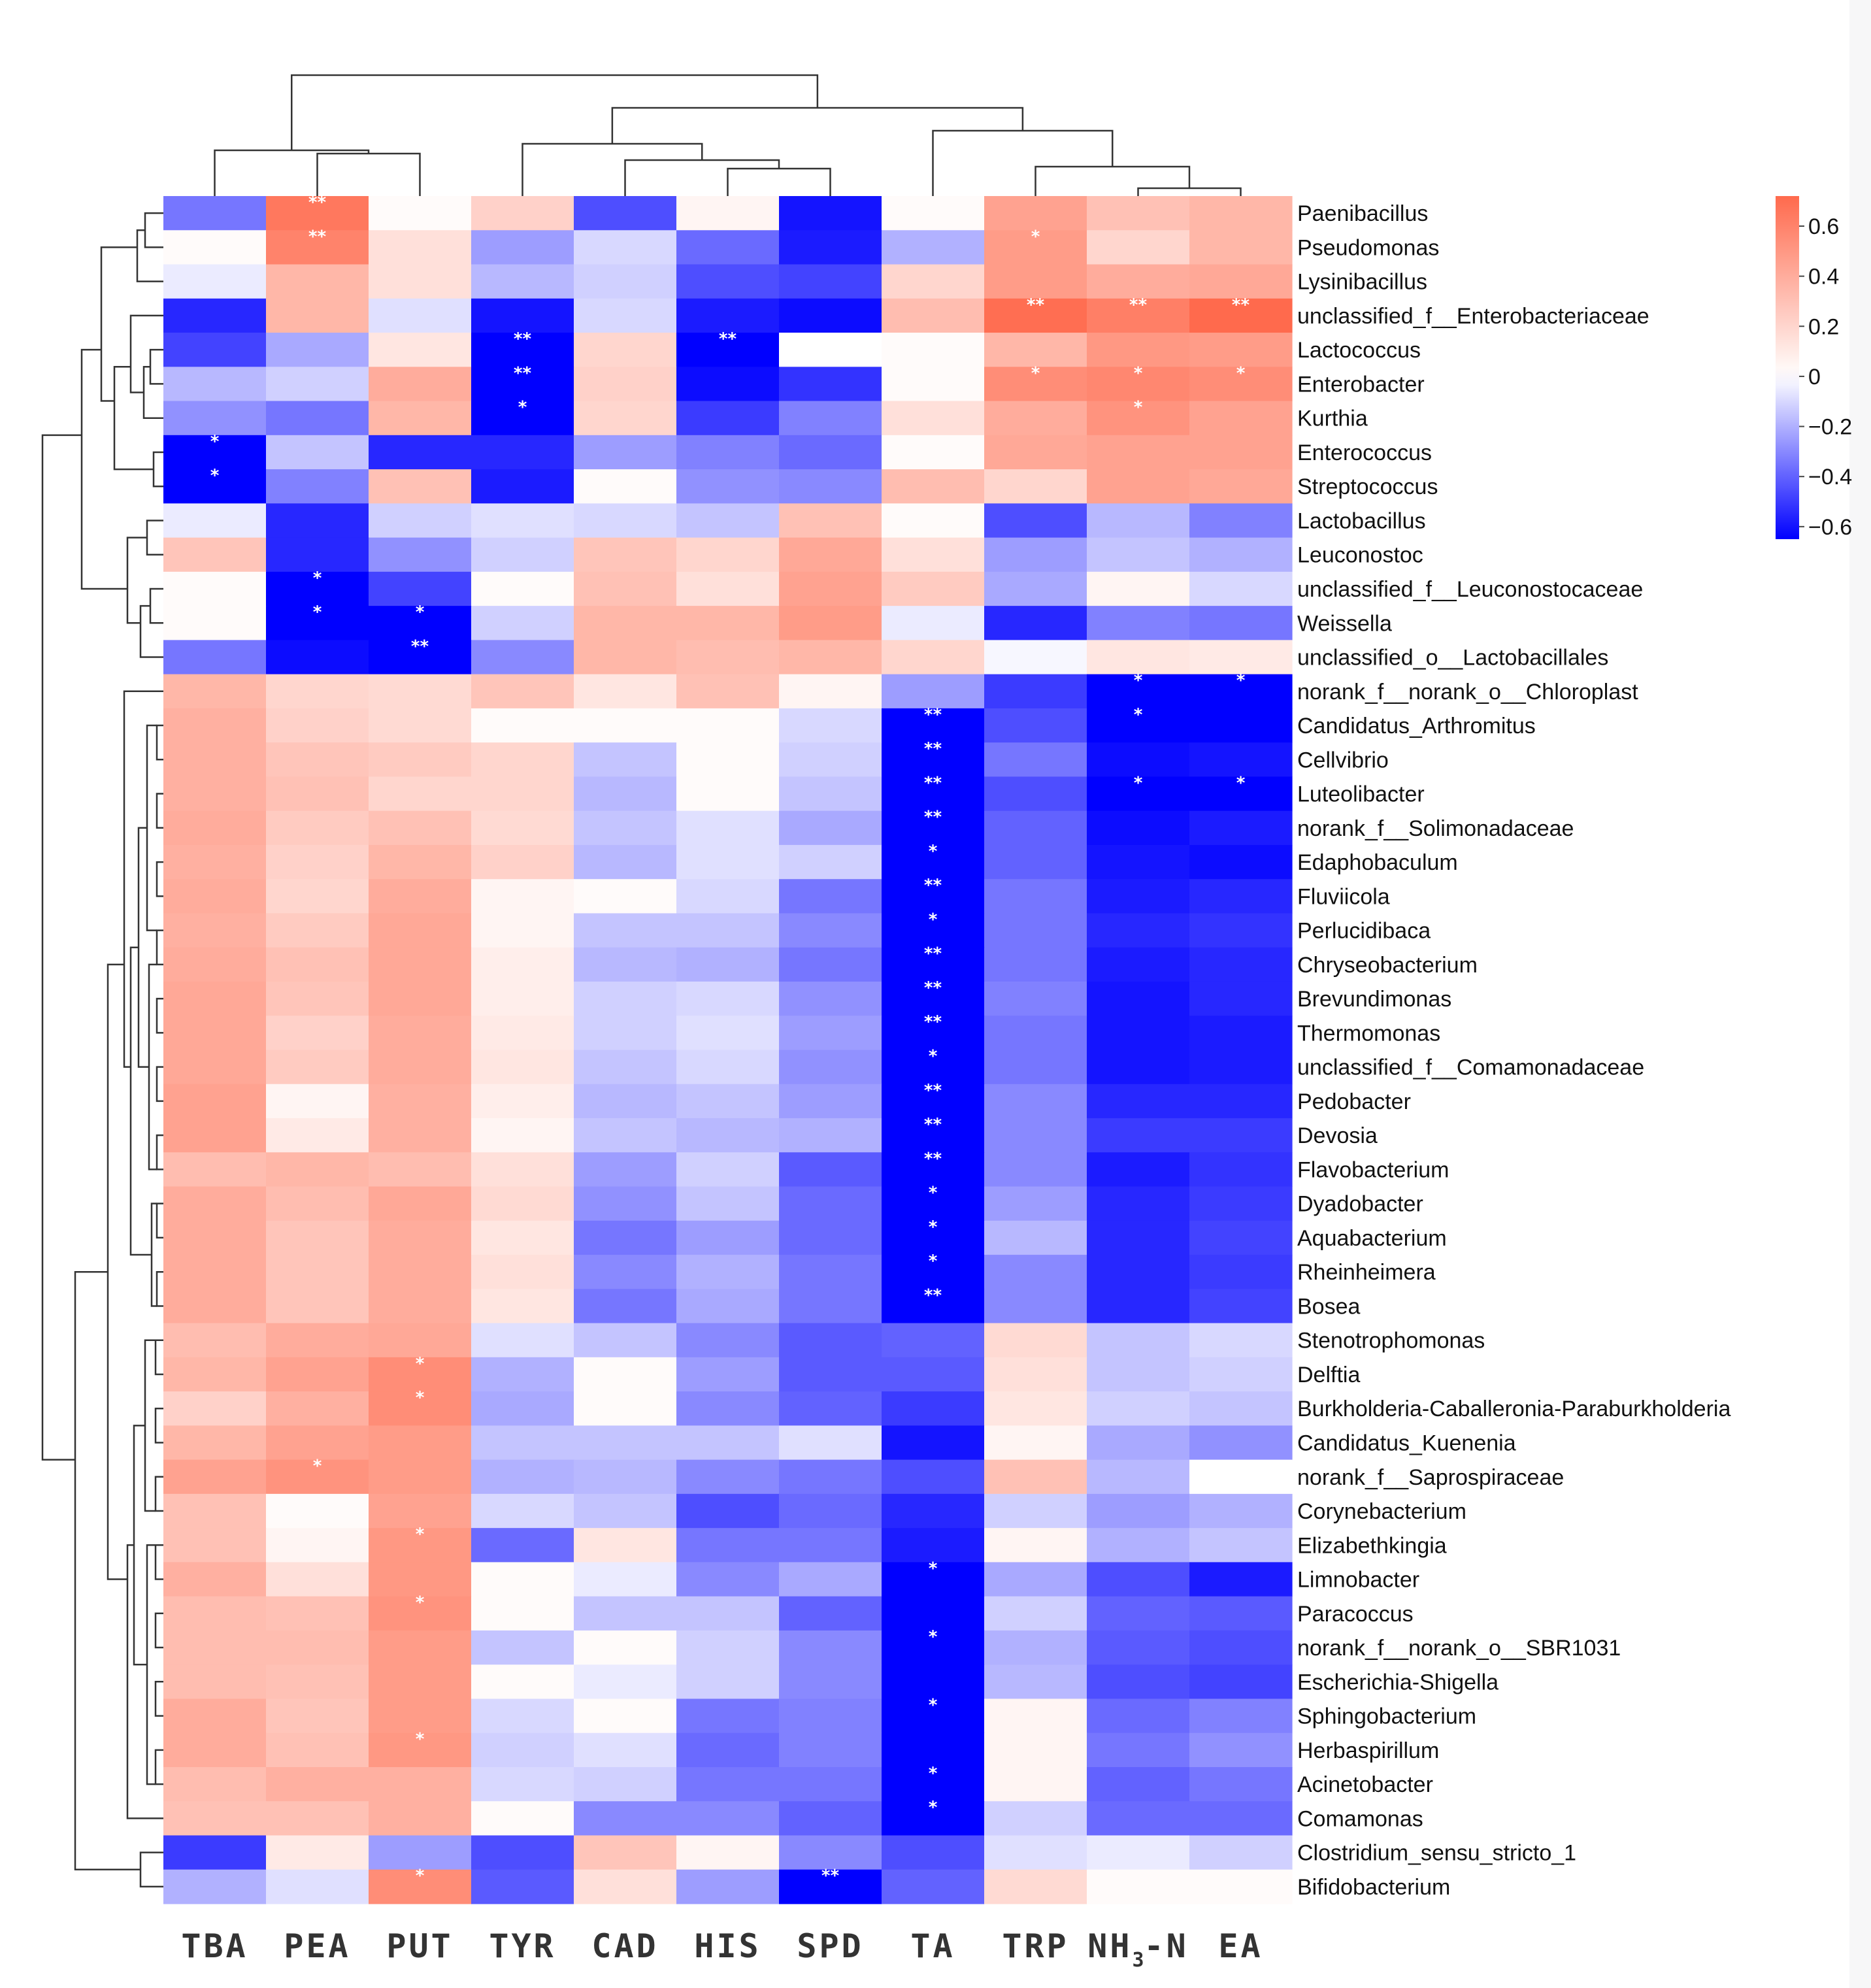 The image size is (1871, 1988). What do you see at coordinates (1830, 428) in the screenshot?
I see `color-scale-tick-label: −0.2` at bounding box center [1830, 428].